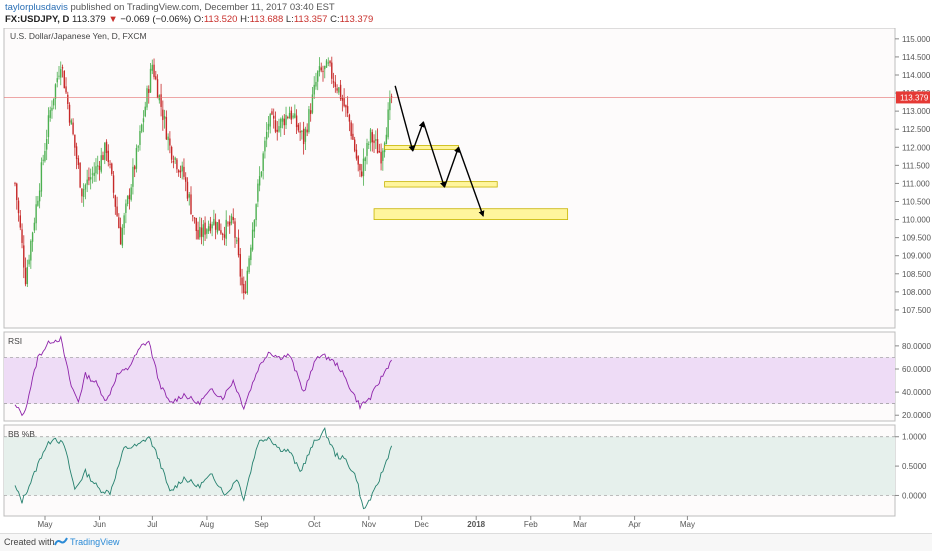 This screenshot has height=551, width=932. Describe the element at coordinates (916, 369) in the screenshot. I see `y-tick-label: 60.0000` at that location.